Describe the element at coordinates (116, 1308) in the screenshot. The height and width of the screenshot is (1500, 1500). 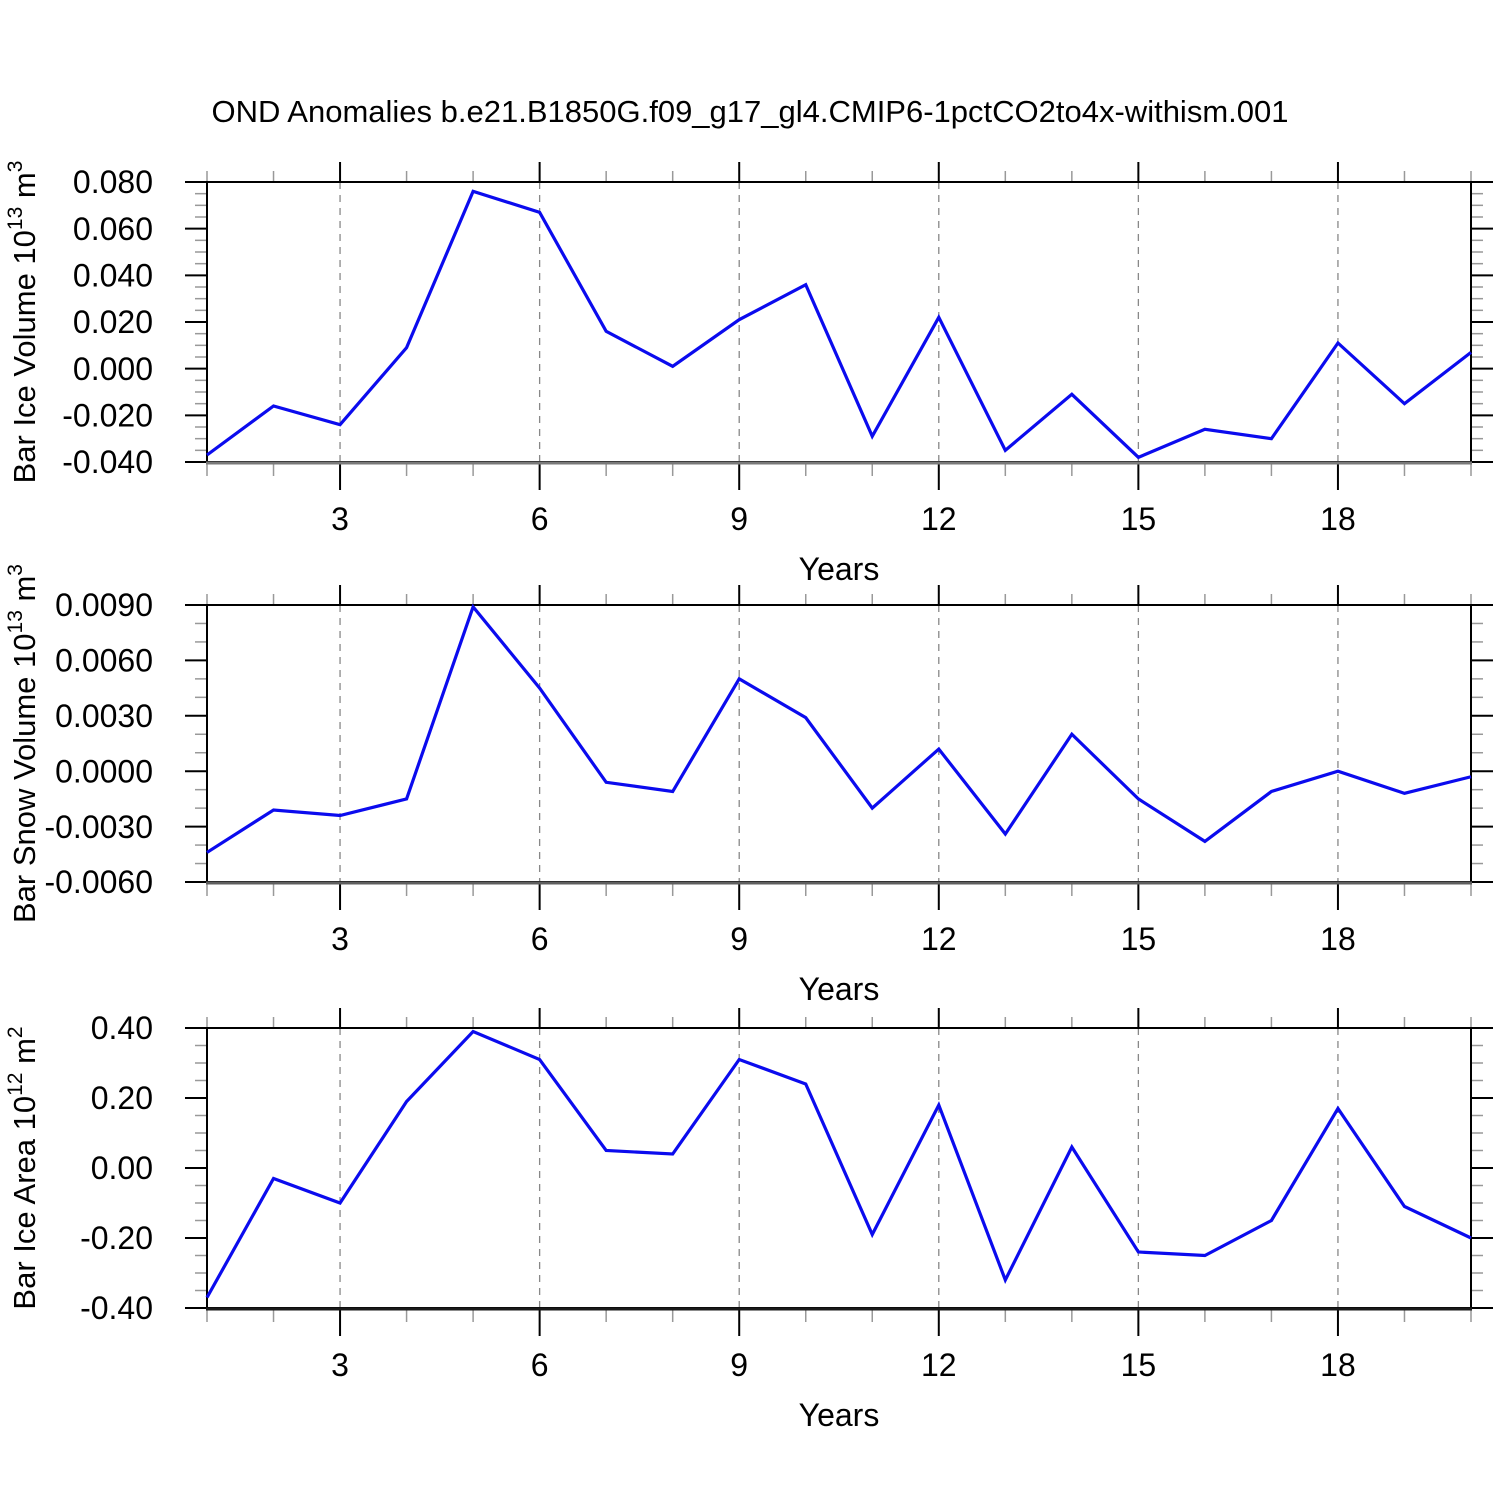
I see `y-tick-label: -0.40` at that location.